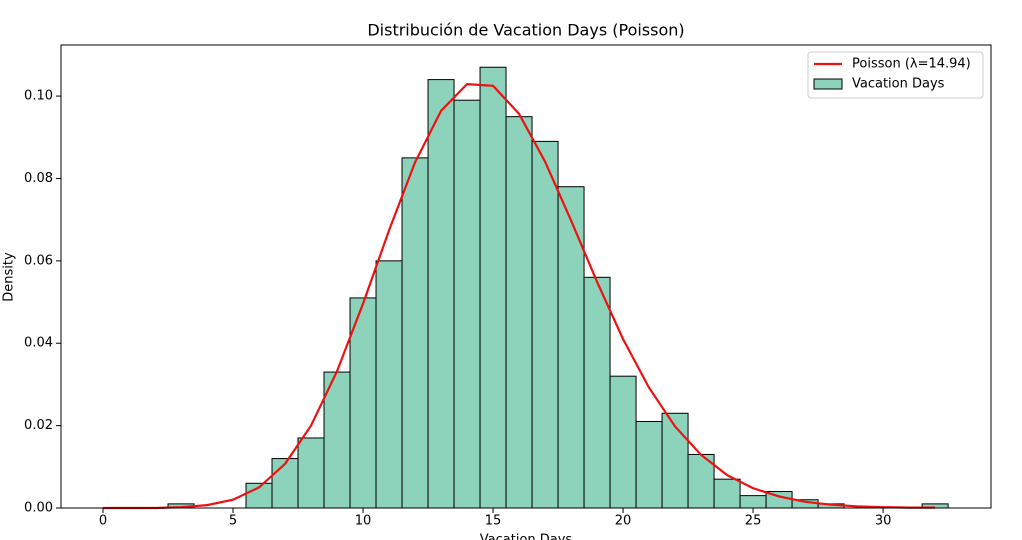 This screenshot has height=540, width=1022. Describe the element at coordinates (38, 96) in the screenshot. I see `y-tick-label: 0.10` at that location.